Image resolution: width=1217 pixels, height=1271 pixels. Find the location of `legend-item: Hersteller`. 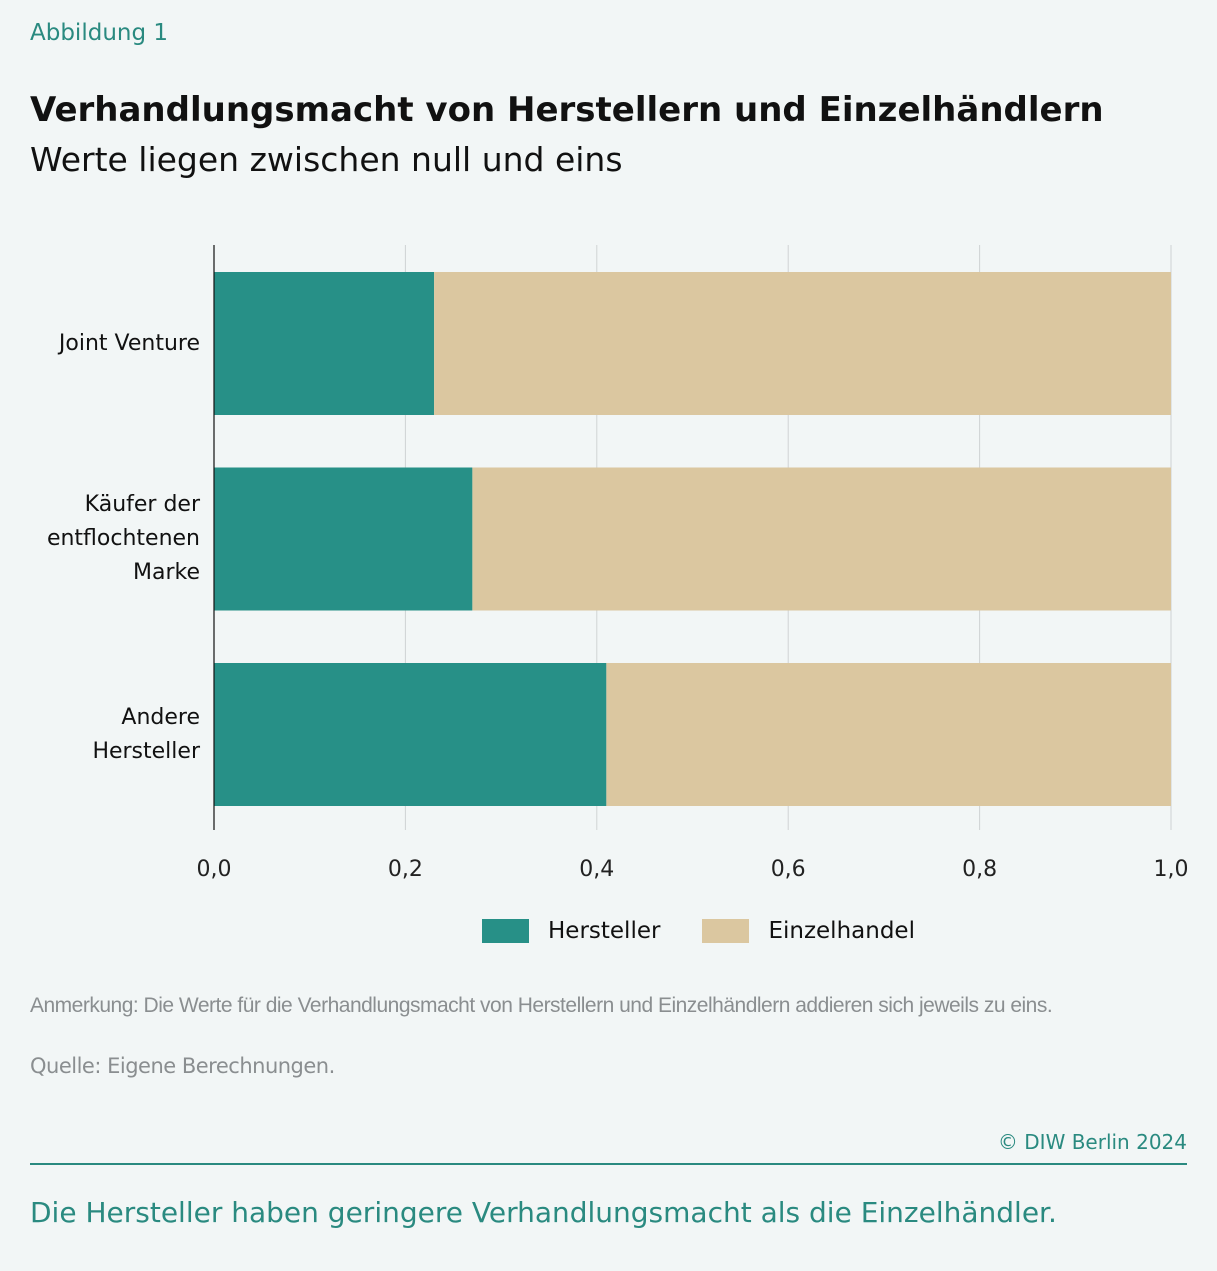

legend-item: Hersteller is located at coordinates (571, 931).